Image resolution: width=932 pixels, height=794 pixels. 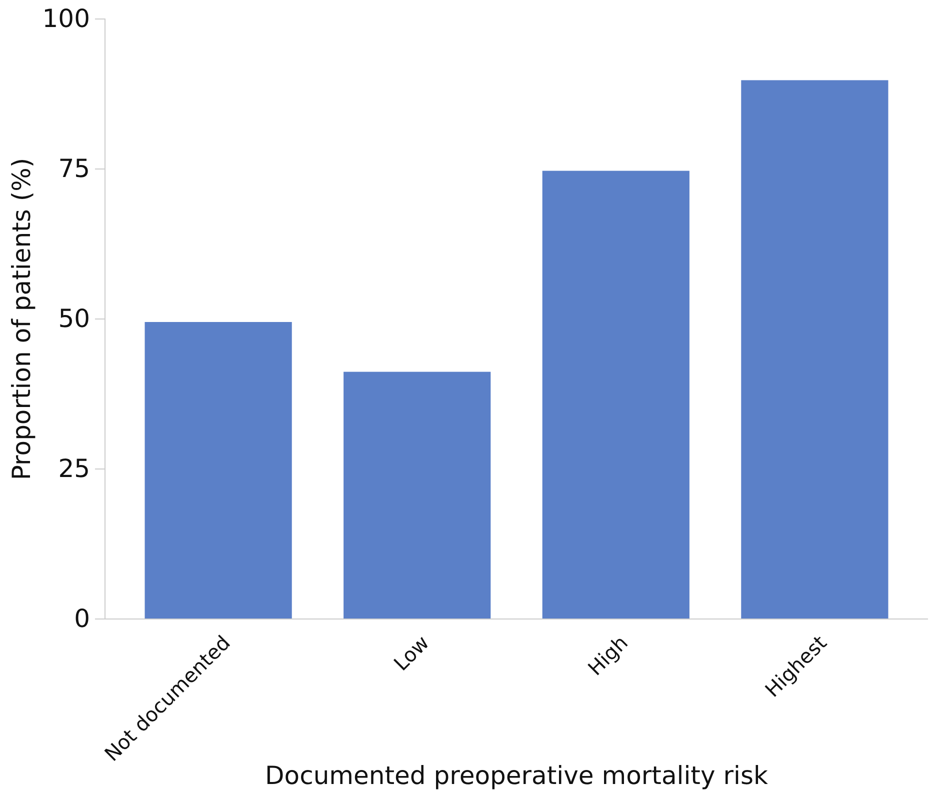 I want to click on y-tick-label: 50, so click(x=74, y=318).